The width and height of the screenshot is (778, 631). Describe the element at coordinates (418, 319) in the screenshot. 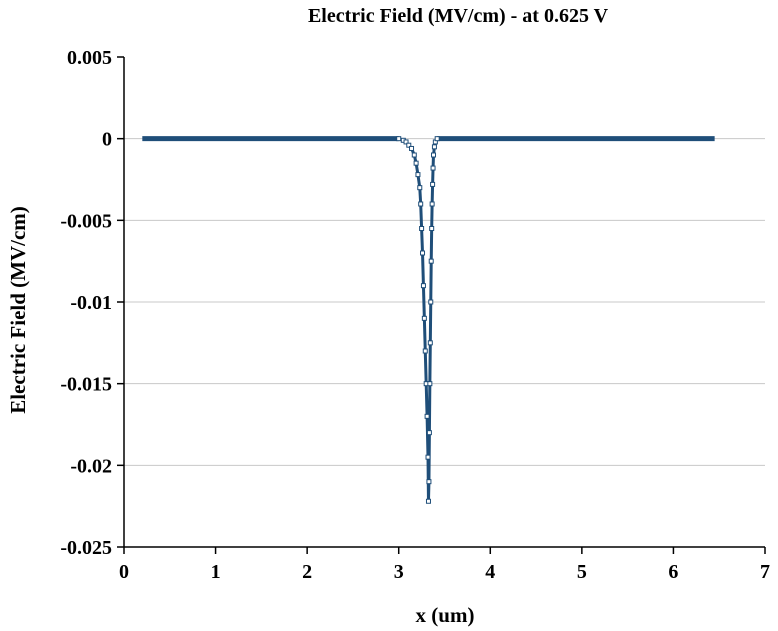

I see `series-dip-line` at that location.